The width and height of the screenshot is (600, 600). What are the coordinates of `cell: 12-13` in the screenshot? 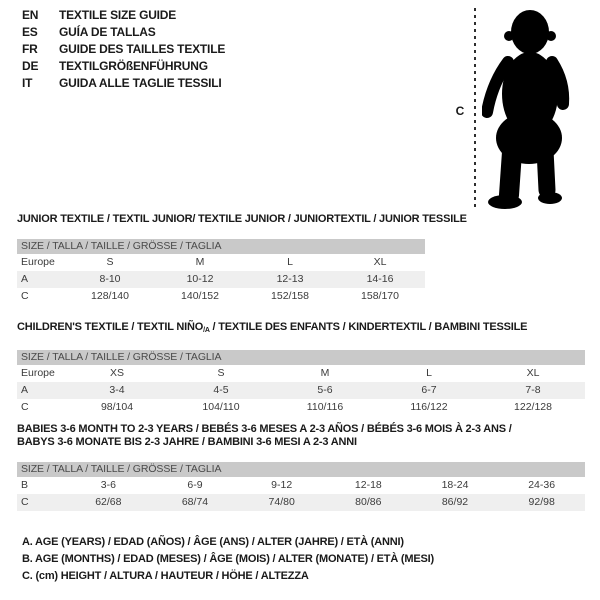 It's located at (290, 279).